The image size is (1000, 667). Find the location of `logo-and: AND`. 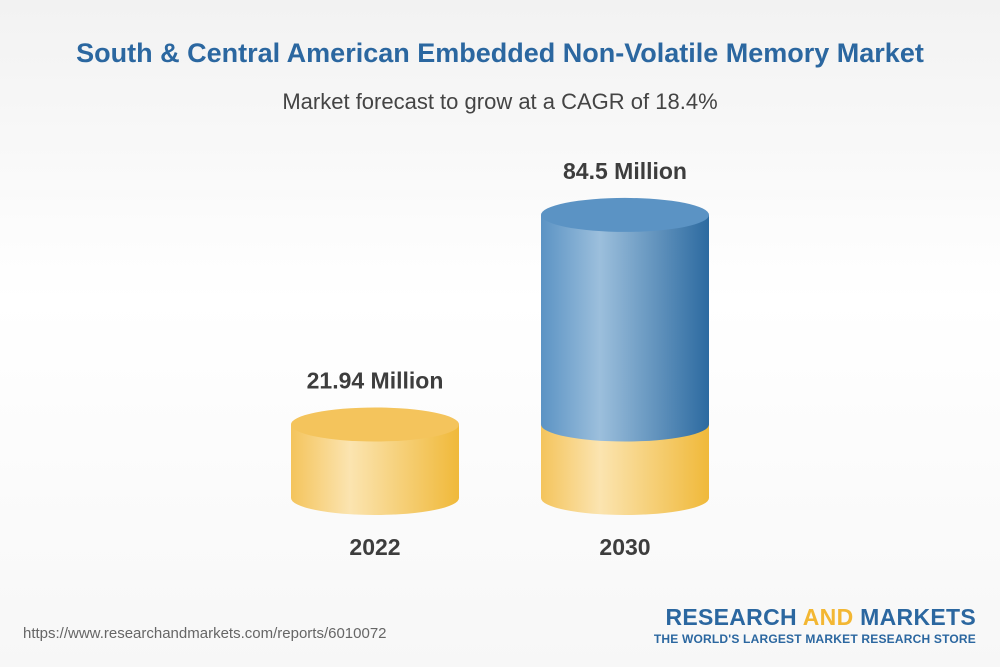

logo-and: AND is located at coordinates (828, 617).